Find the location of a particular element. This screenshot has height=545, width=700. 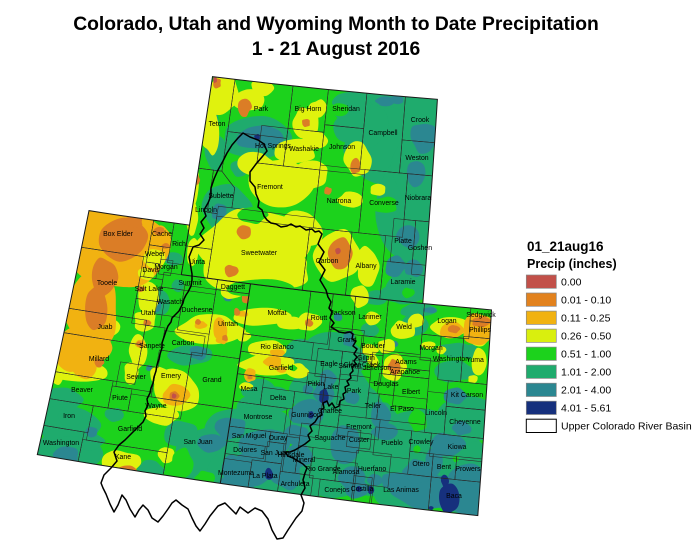

svg-text: Baca is located at coordinates (454, 496).